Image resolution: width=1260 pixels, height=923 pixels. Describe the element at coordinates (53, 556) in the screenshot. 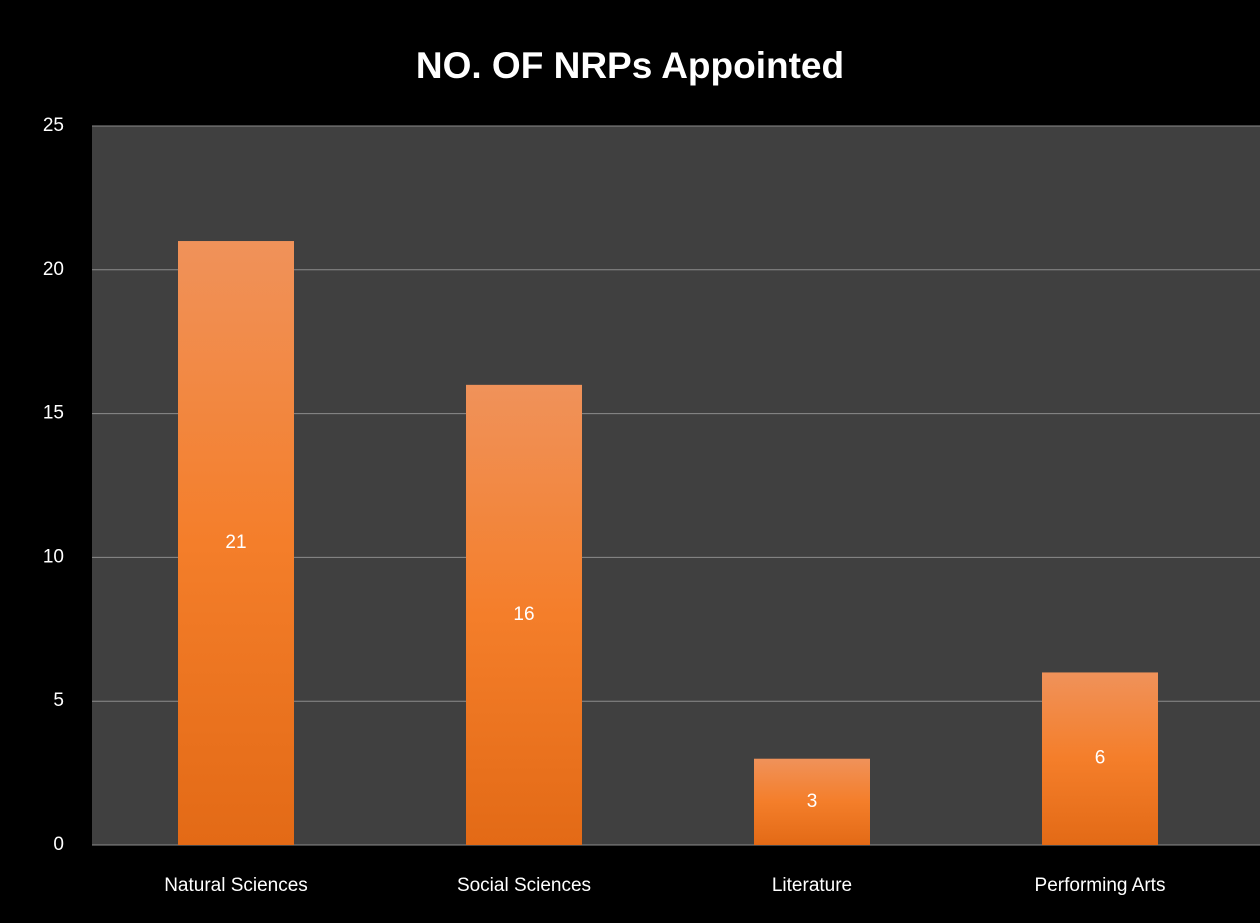

I see `y-tick-label: 10` at that location.